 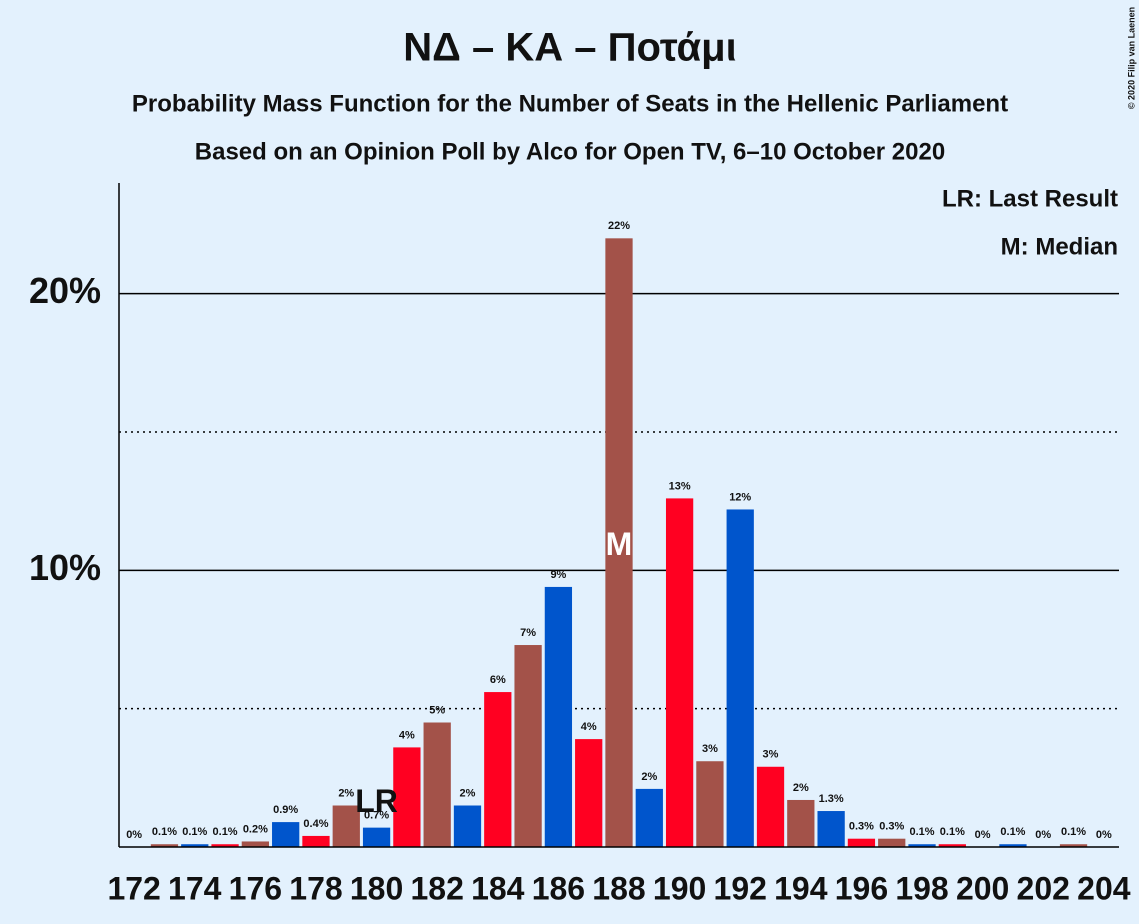 What do you see at coordinates (498, 888) in the screenshot?
I see `x-tick-label: 184` at bounding box center [498, 888].